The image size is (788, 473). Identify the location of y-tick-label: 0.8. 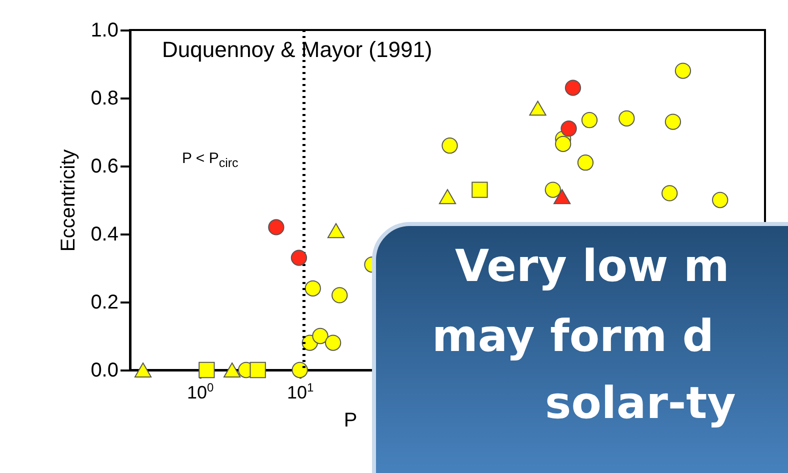
(104, 99).